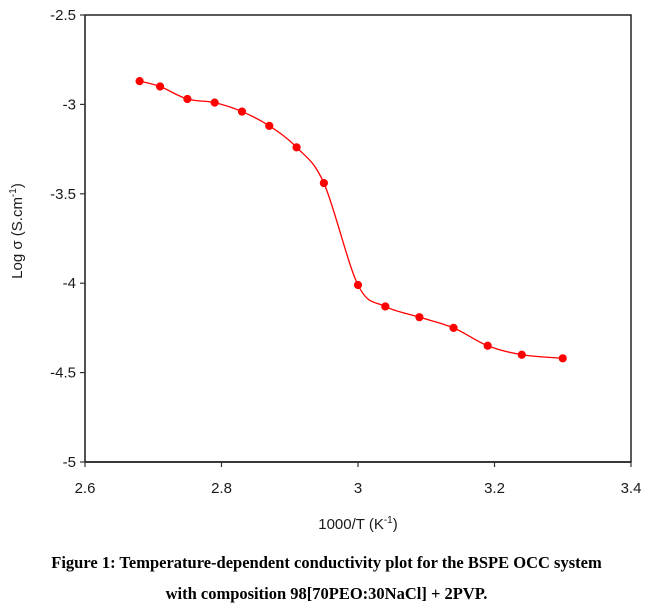  Describe the element at coordinates (494, 488) in the screenshot. I see `x-tick-label: 3.2` at that location.